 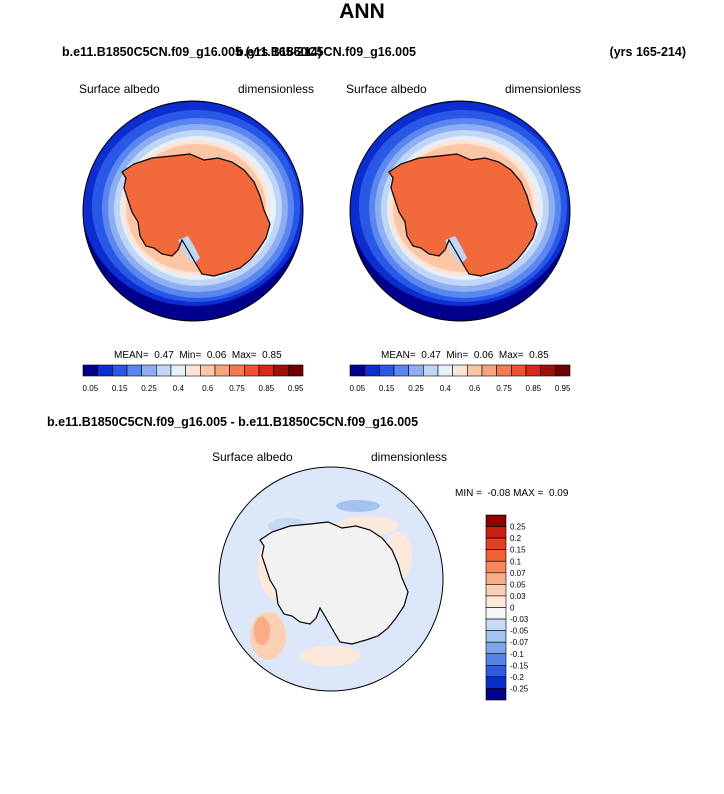 I want to click on panel1-variable-label: Surface albedo, so click(x=119, y=89).